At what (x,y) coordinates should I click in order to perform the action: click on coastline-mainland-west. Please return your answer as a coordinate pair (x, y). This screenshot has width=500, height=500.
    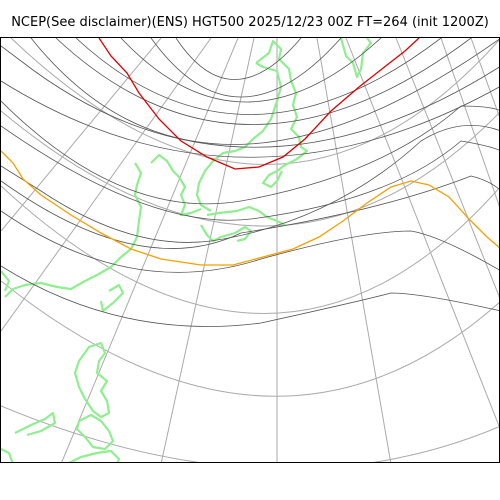
    Looking at the image, I should click on (6, 281).